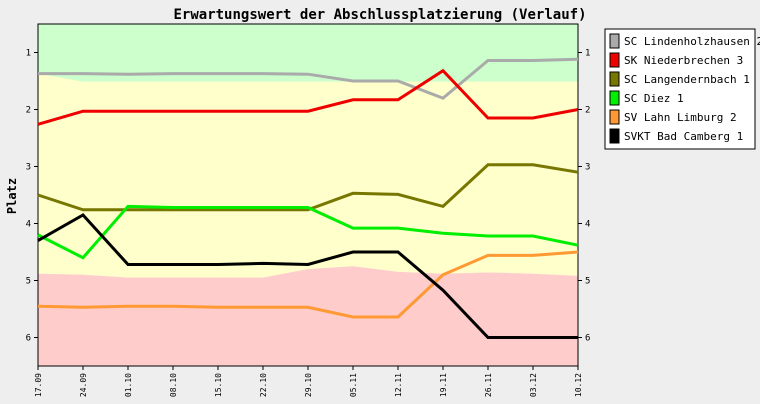 Image resolution: width=760 pixels, height=404 pixels. Describe the element at coordinates (353, 385) in the screenshot. I see `x-tick-label: 05.11` at that location.